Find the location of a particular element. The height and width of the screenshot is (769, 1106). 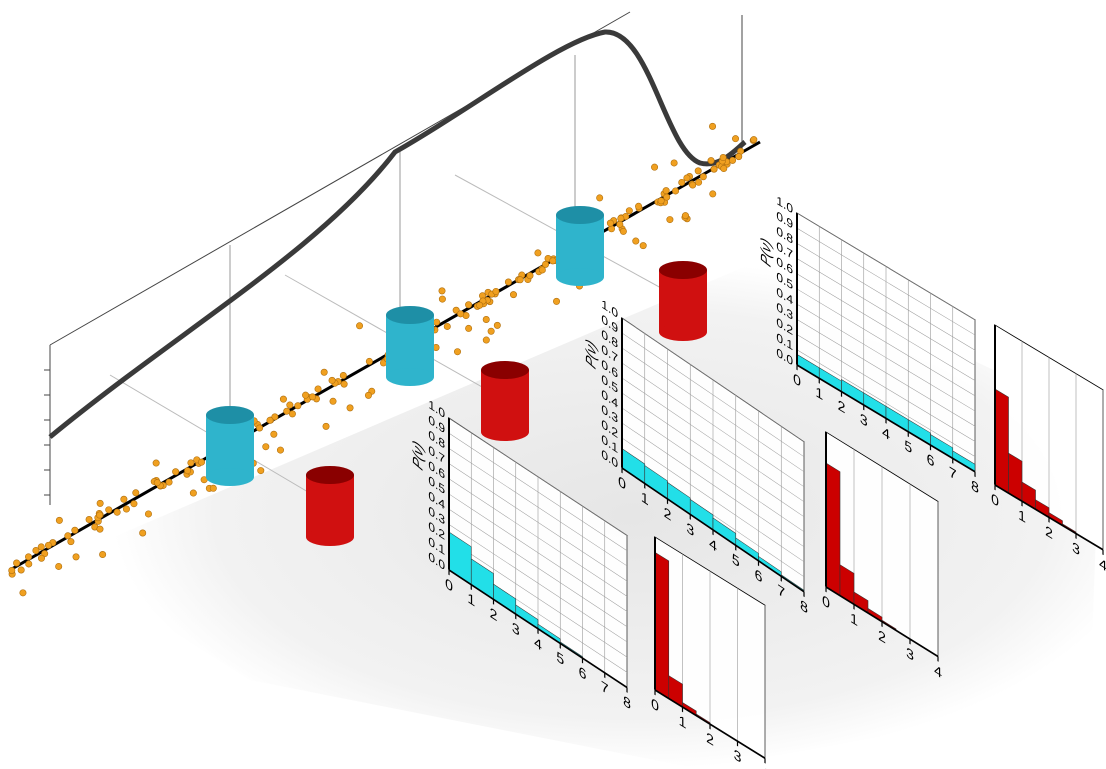

y-axis-label: P(ν) is located at coordinates (767, 252).